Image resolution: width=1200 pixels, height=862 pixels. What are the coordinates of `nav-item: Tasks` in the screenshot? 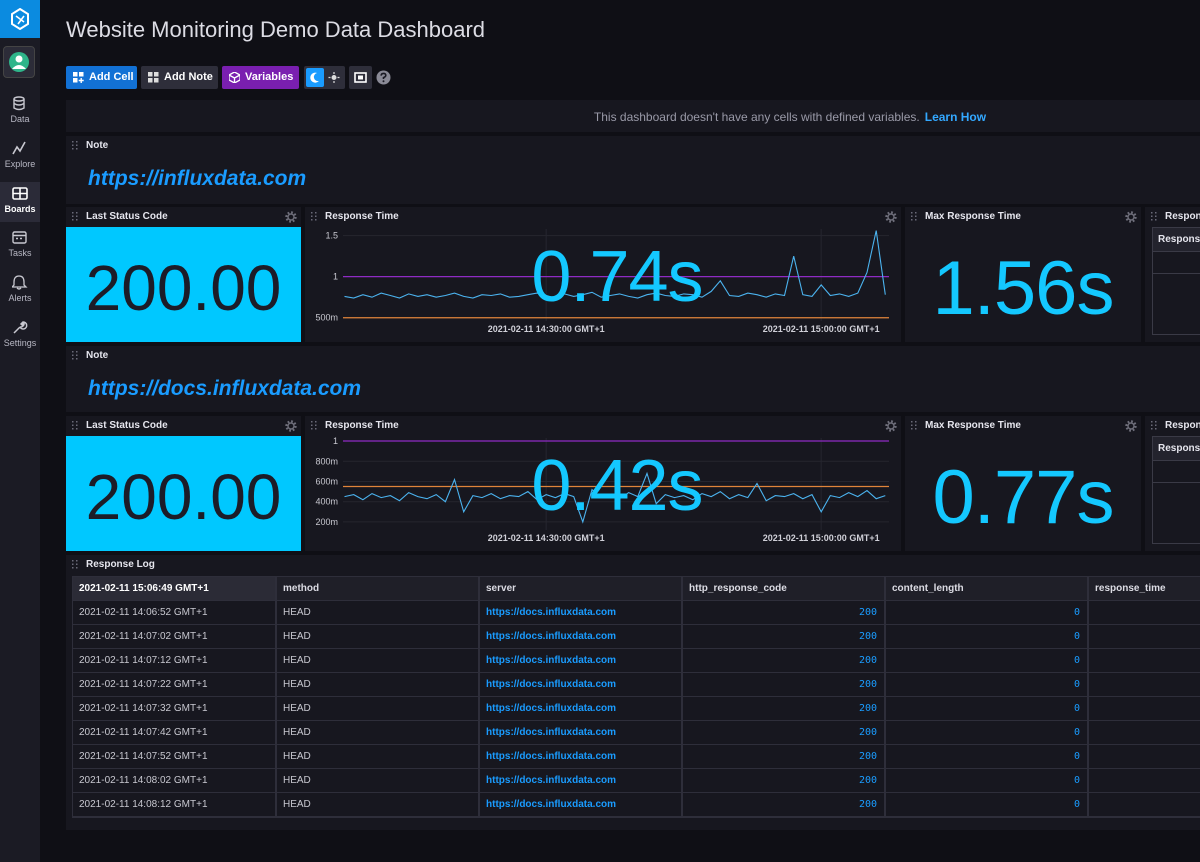 It's located at (20, 246).